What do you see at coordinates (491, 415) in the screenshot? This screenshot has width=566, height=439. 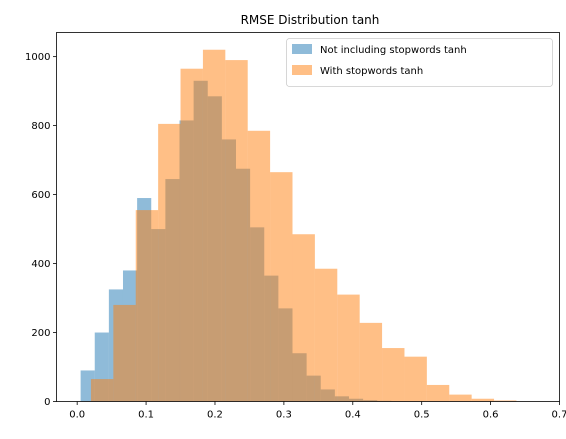 I see `x-tick-label: 0.6` at bounding box center [491, 415].